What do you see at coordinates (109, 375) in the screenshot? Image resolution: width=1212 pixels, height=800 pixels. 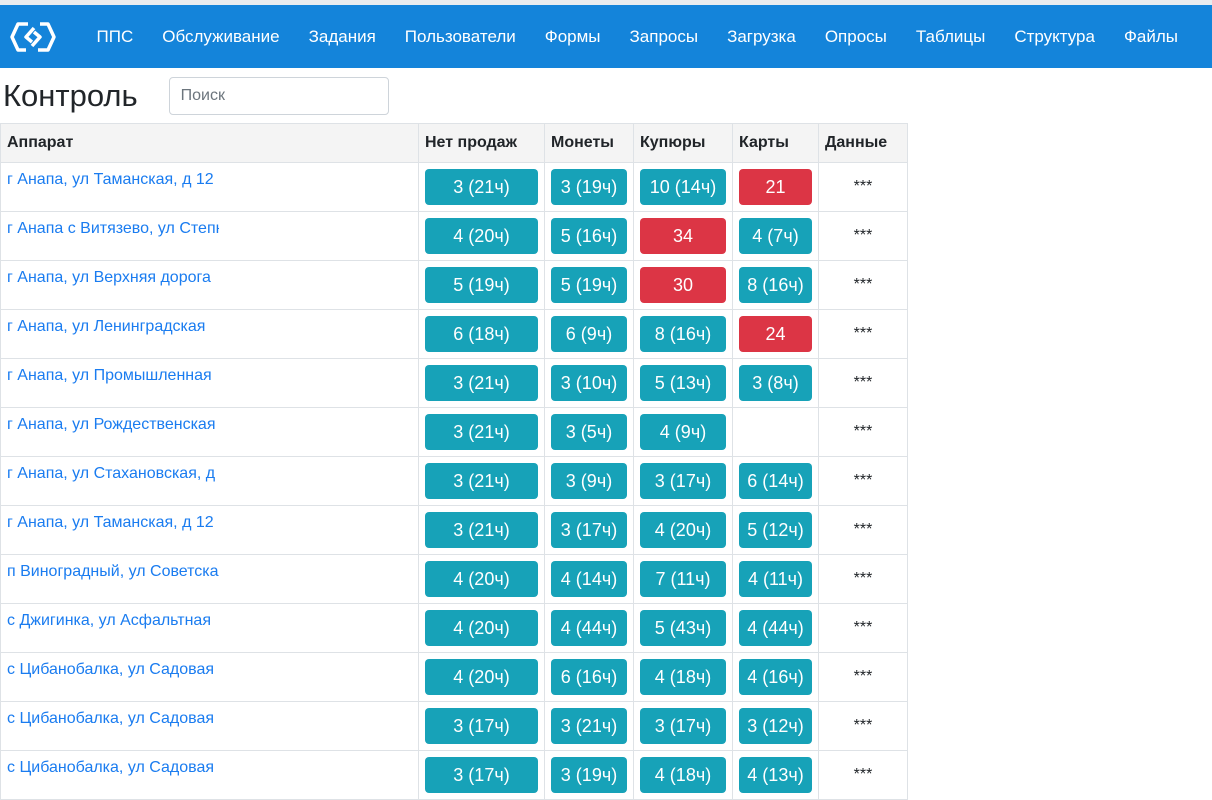 I see `device-link: г Анапа, ул Промышленная` at bounding box center [109, 375].